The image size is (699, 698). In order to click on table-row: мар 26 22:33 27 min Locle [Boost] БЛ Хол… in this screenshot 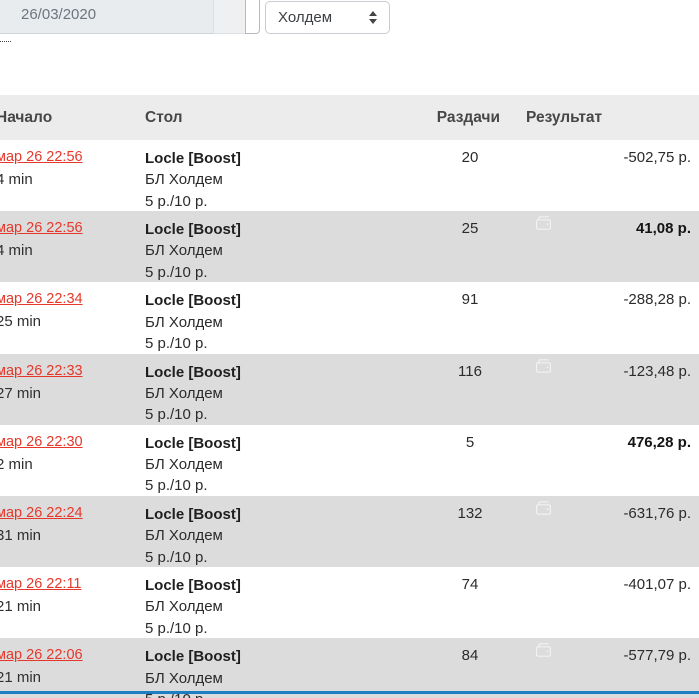, I will do `click(349, 389)`.